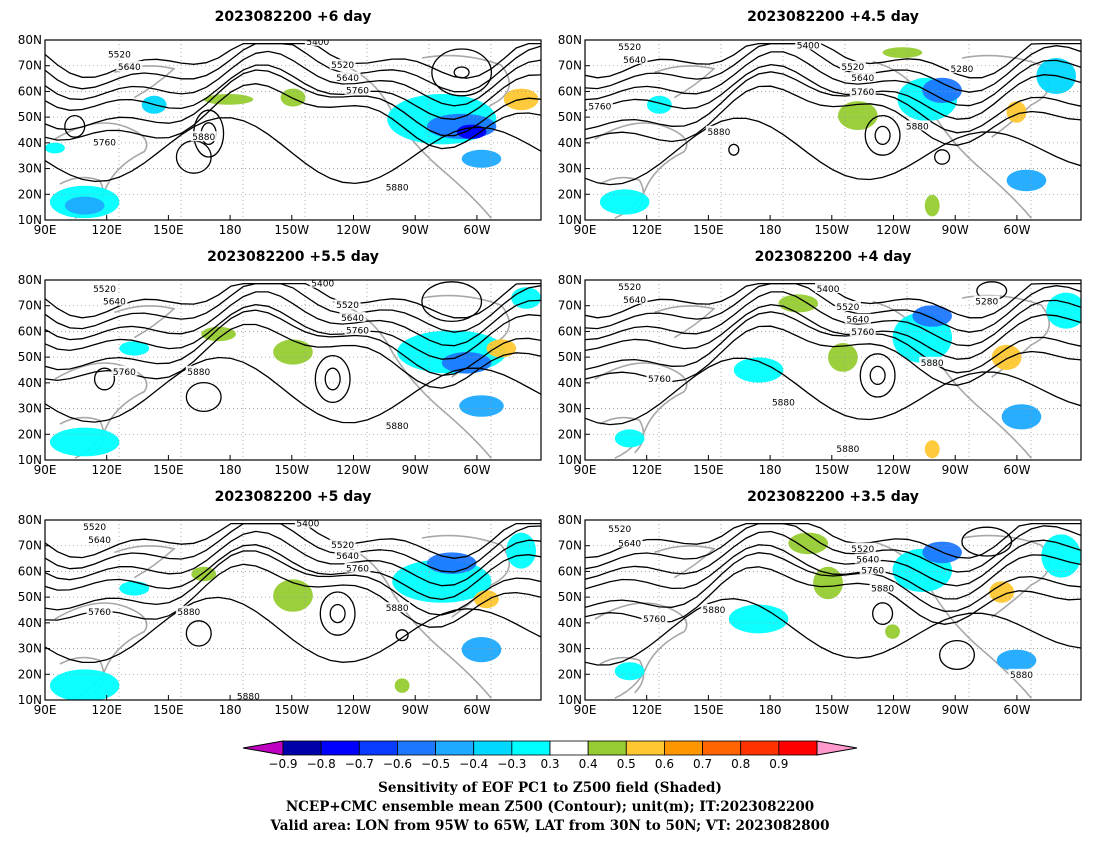 Image resolution: width=1100 pixels, height=850 pixels. I want to click on colorbar-swatch, so click(531, 748).